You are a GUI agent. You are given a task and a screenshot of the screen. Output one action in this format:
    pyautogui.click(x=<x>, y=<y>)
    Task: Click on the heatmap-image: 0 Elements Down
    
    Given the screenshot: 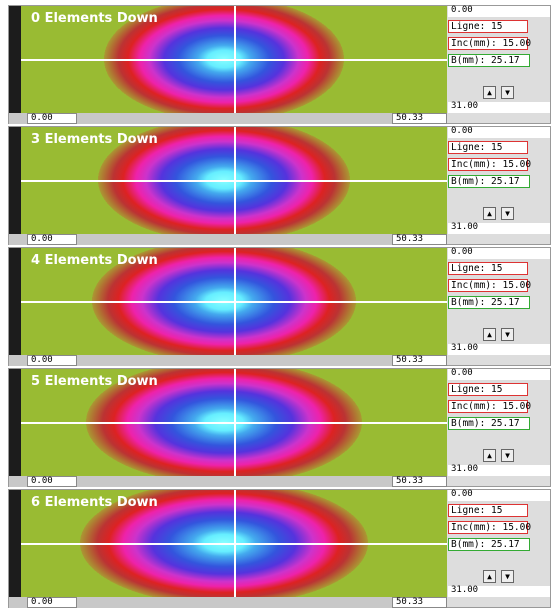 What is the action you would take?
    pyautogui.click(x=228, y=59)
    